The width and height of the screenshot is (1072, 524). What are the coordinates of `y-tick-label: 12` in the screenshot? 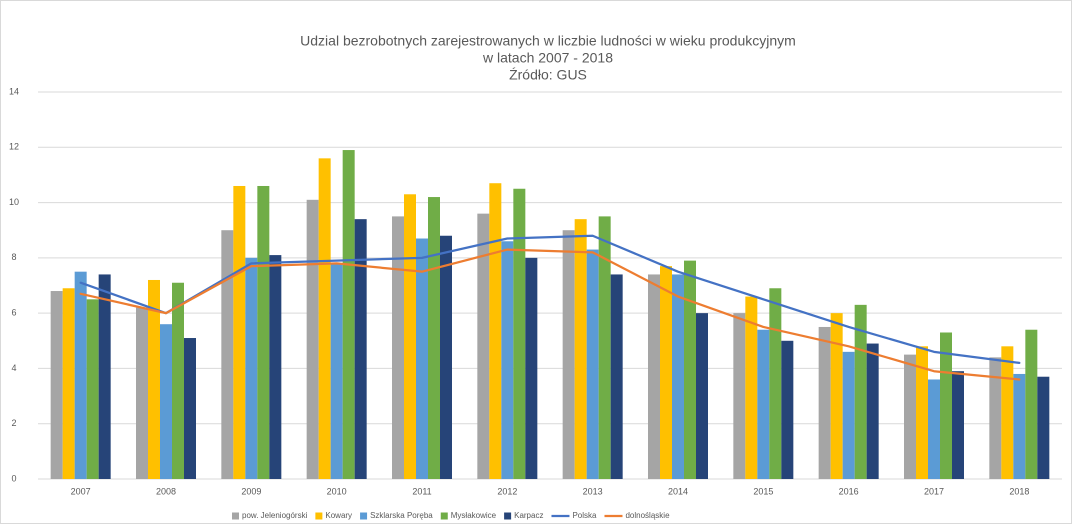 It's located at (14, 147).